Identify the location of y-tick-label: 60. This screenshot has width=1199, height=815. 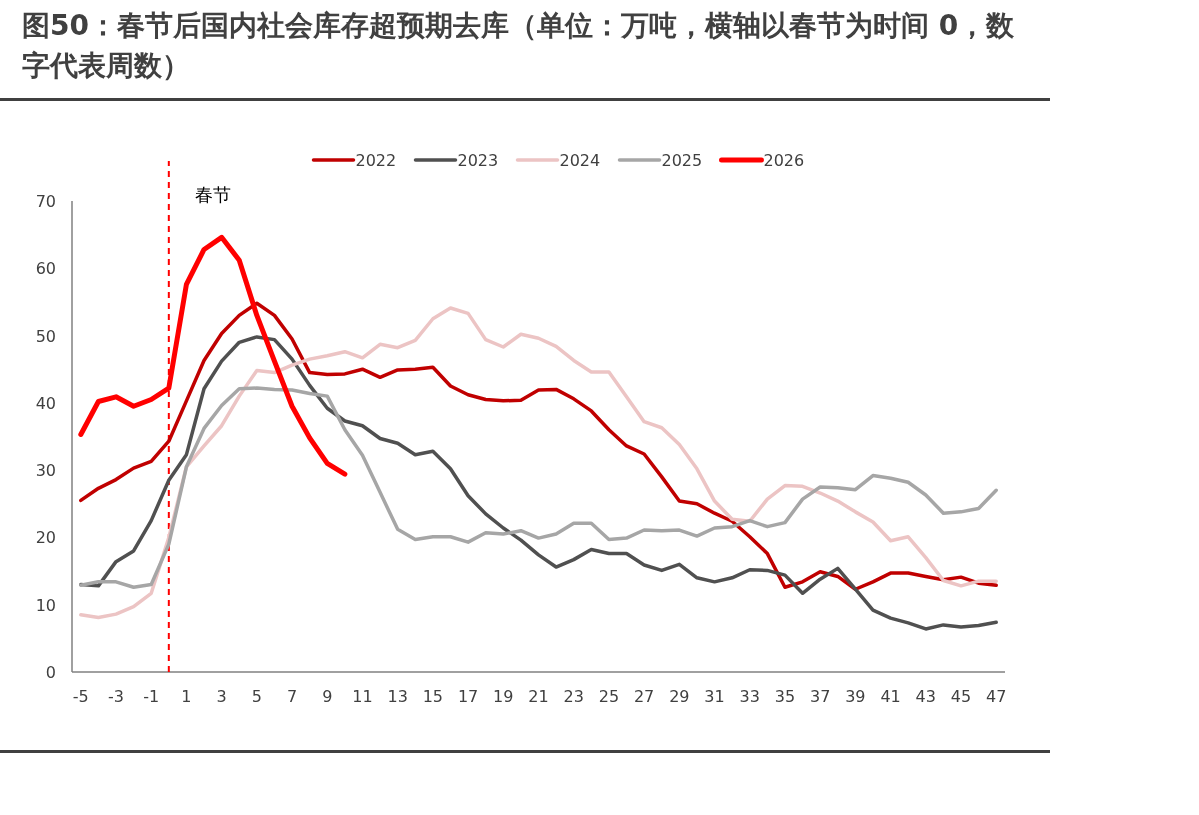
(45, 269).